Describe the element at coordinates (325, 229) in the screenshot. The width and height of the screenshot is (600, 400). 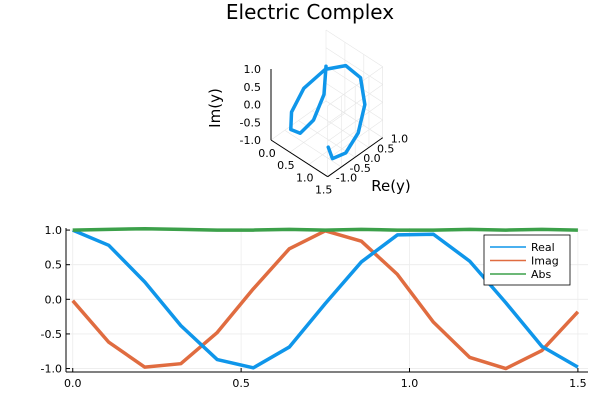
I see `series-line-abs` at that location.